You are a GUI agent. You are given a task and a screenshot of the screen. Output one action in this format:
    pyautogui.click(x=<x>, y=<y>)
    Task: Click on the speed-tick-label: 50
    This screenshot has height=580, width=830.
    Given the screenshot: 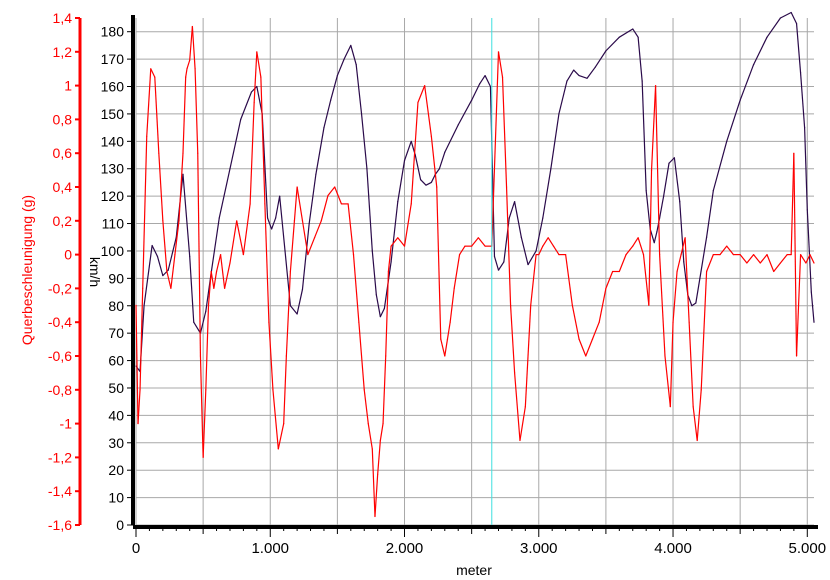 What is the action you would take?
    pyautogui.click(x=116, y=388)
    